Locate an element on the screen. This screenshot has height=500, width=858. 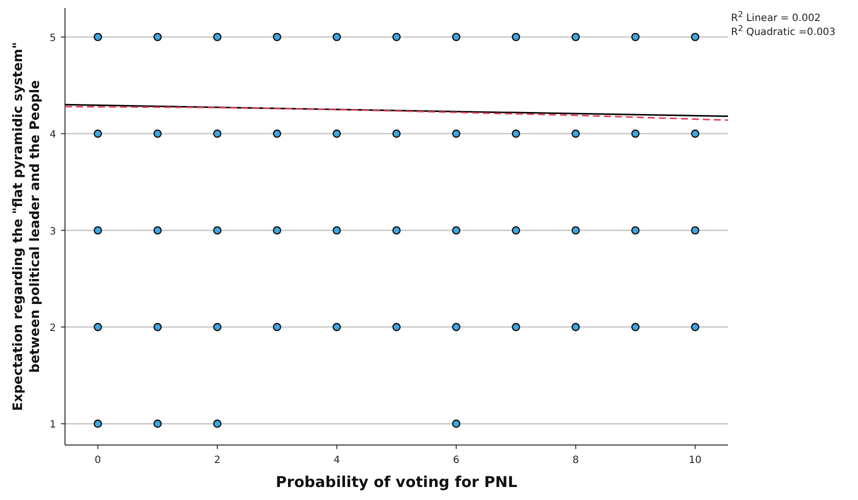
y-tick-label: 5 is located at coordinates (53, 38).